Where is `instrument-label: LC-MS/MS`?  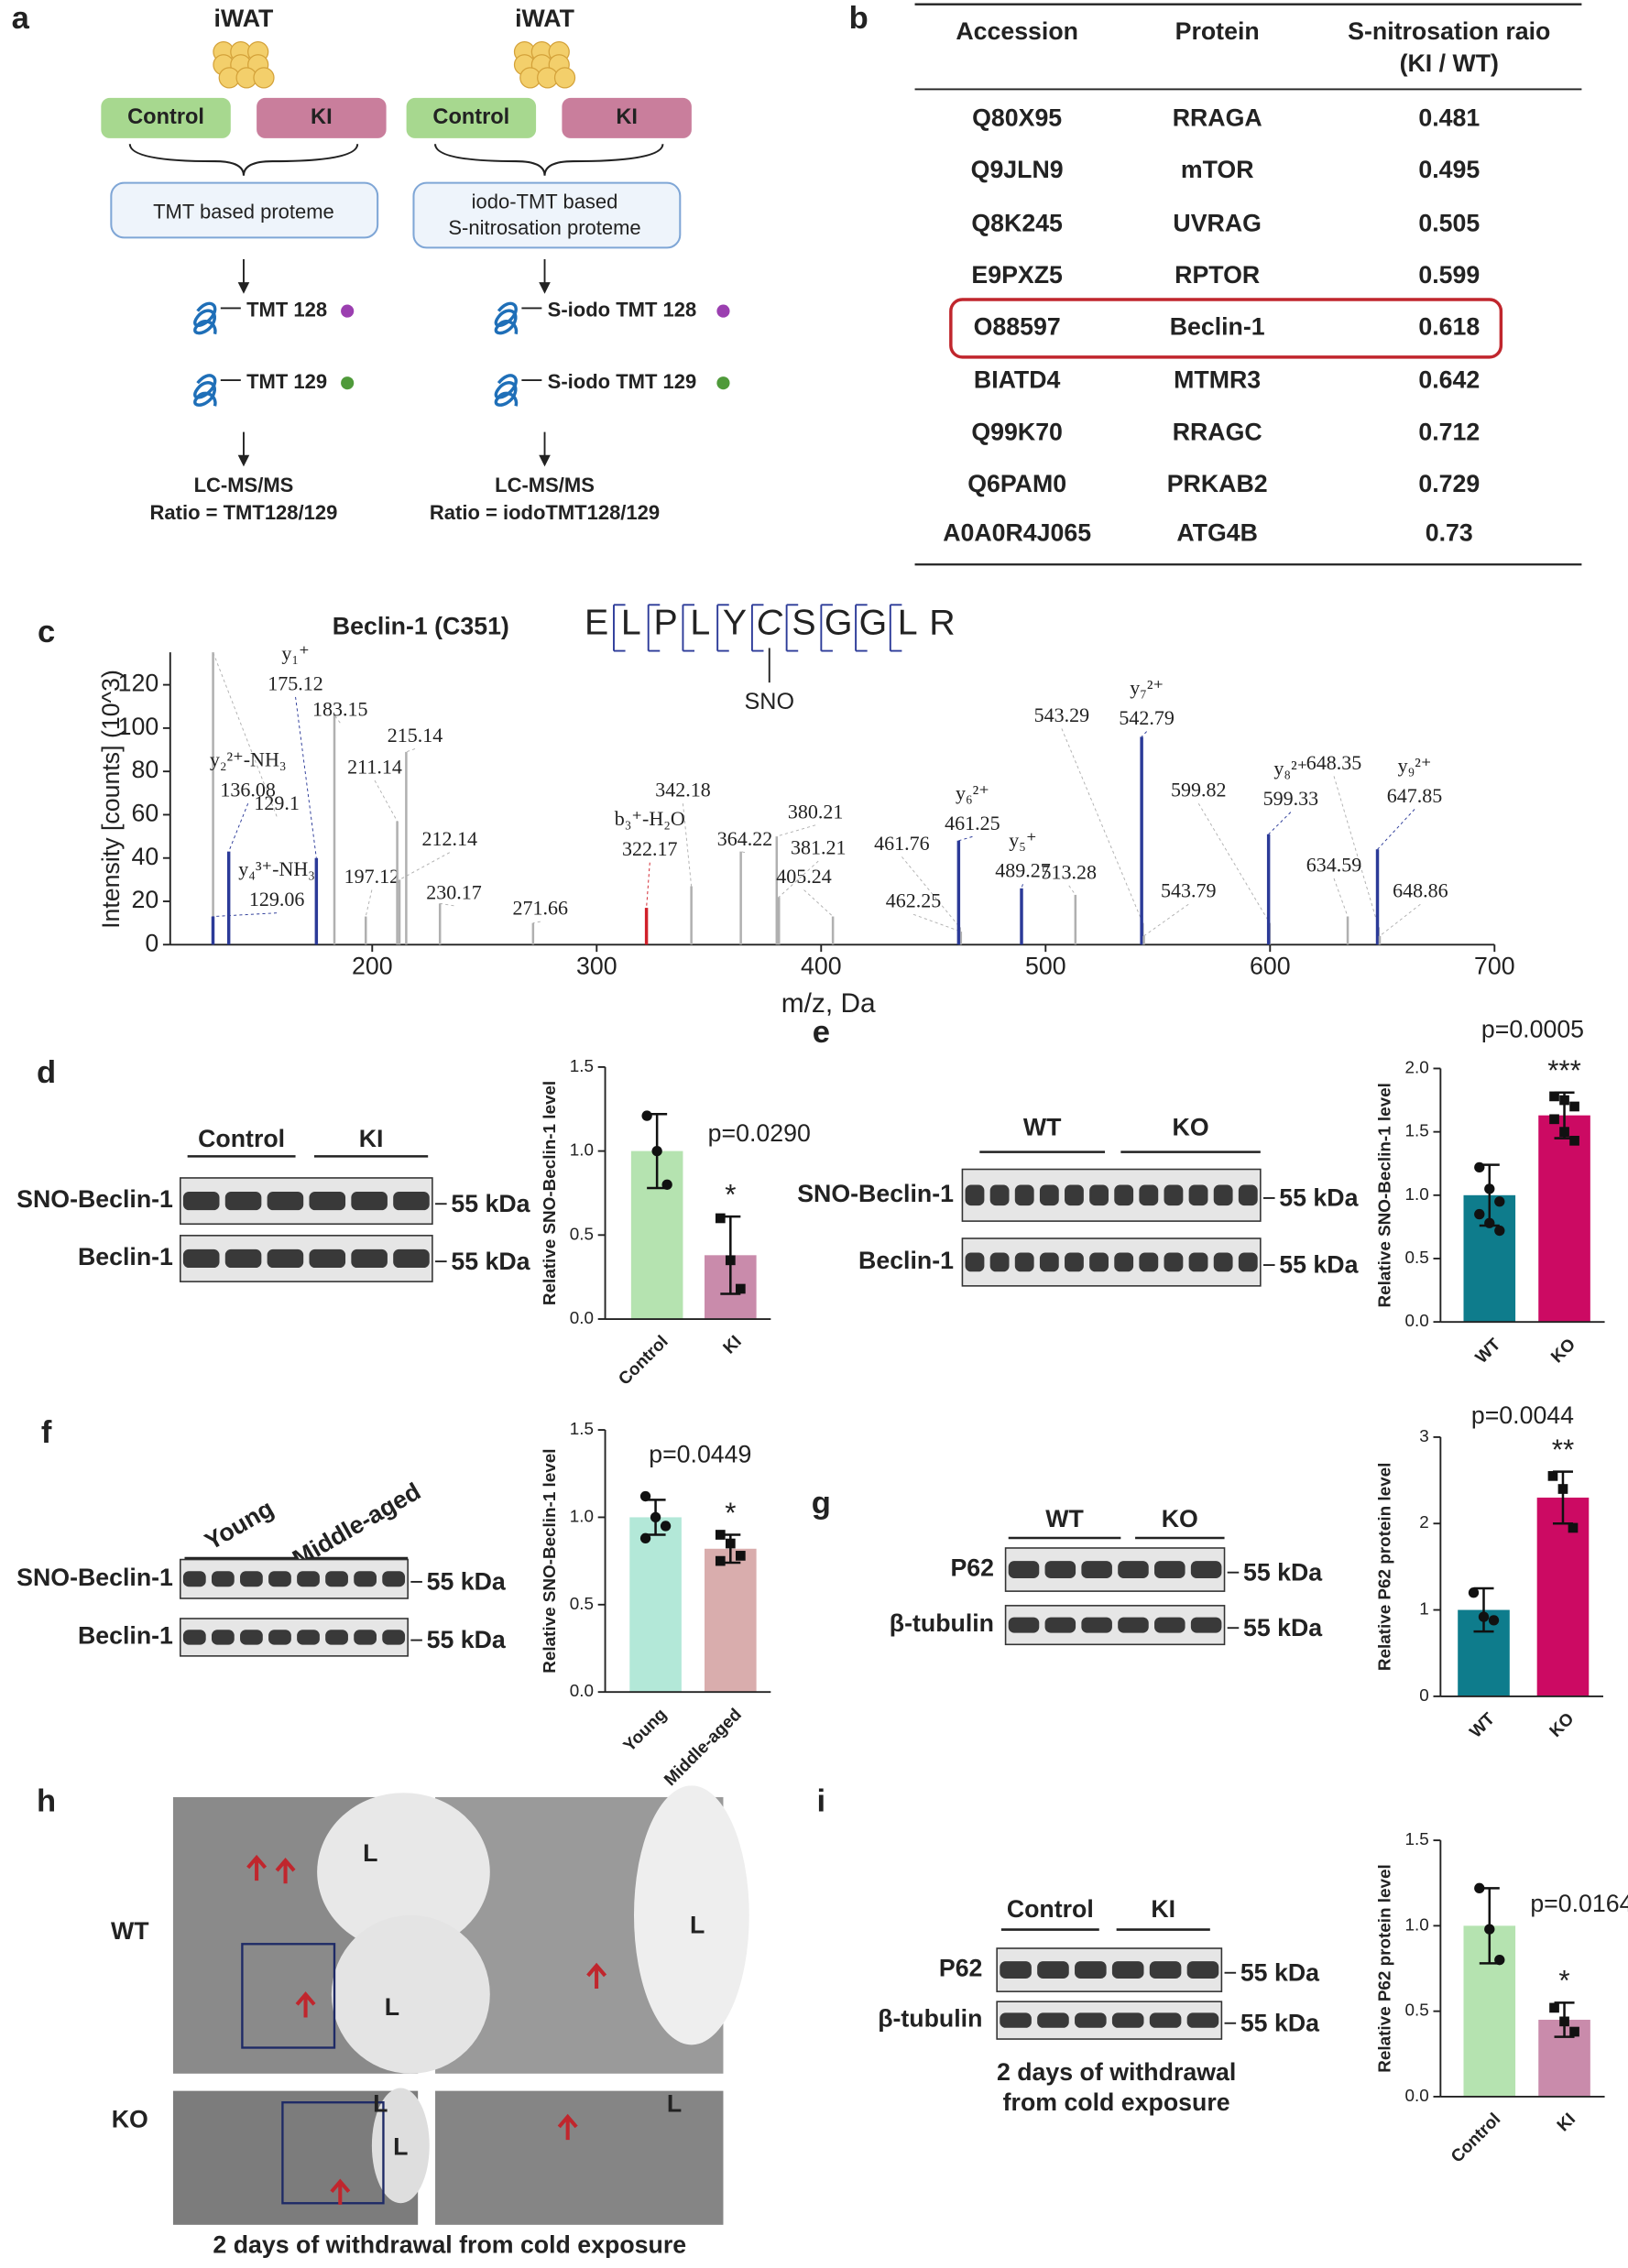 instrument-label: LC-MS/MS is located at coordinates (244, 485).